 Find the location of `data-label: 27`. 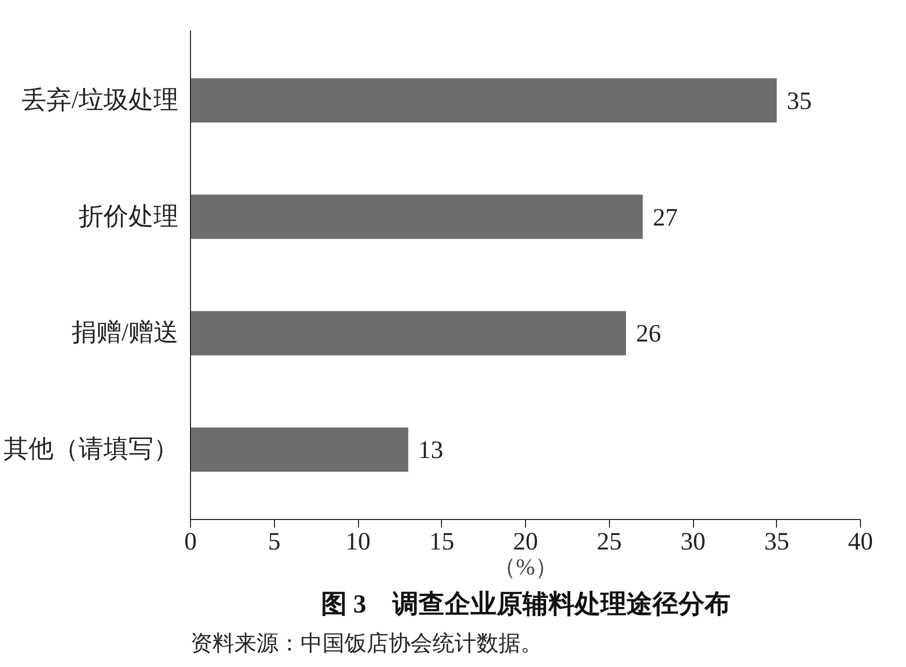

data-label: 27 is located at coordinates (665, 218).